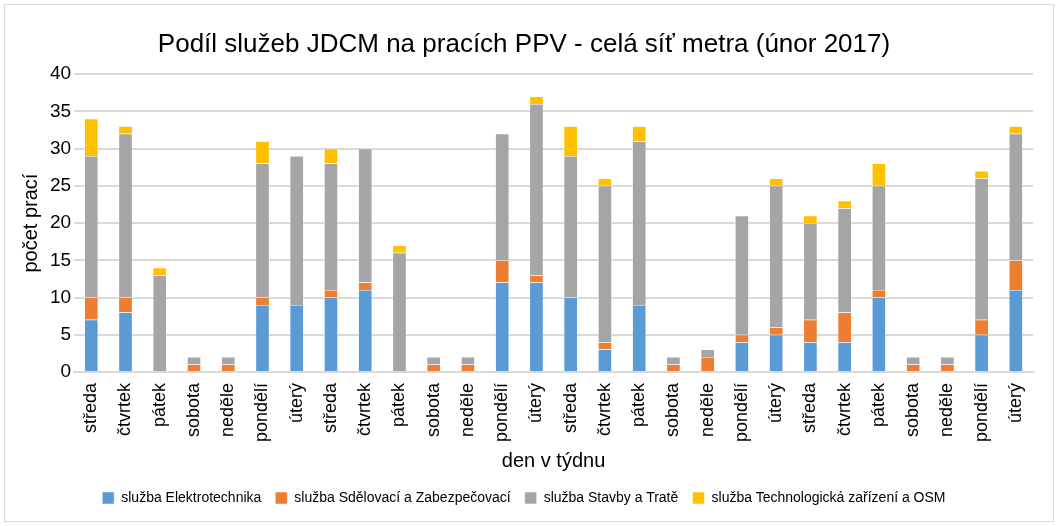  What do you see at coordinates (828, 496) in the screenshot?
I see `legend-label: služba Technologická zařízení a OSM` at bounding box center [828, 496].